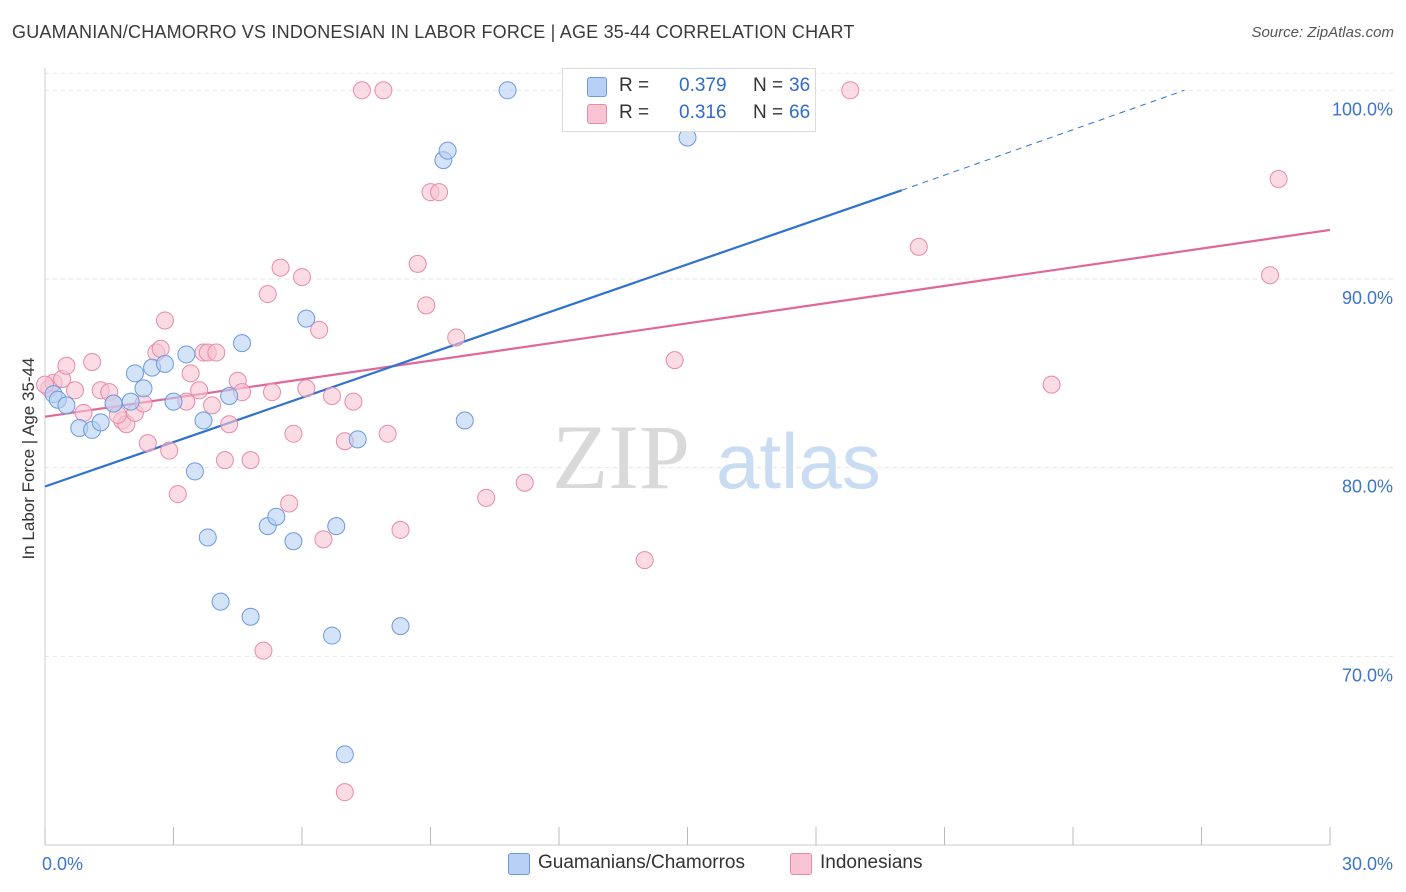 This screenshot has height=892, width=1406. Describe the element at coordinates (519, 864) in the screenshot. I see `series-swatch-blue` at that location.